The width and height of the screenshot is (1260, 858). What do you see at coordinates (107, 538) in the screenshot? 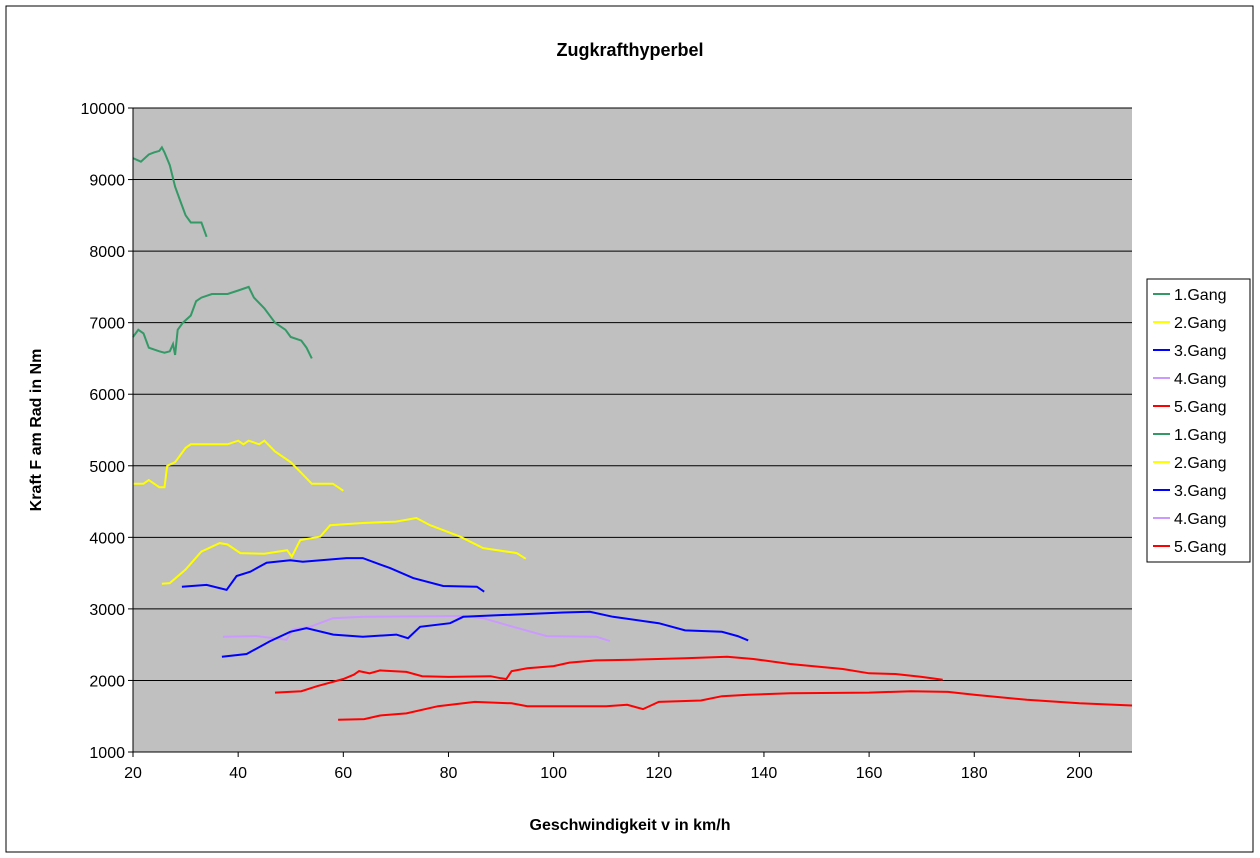
I see `y-tick-label: 4000` at bounding box center [107, 538].